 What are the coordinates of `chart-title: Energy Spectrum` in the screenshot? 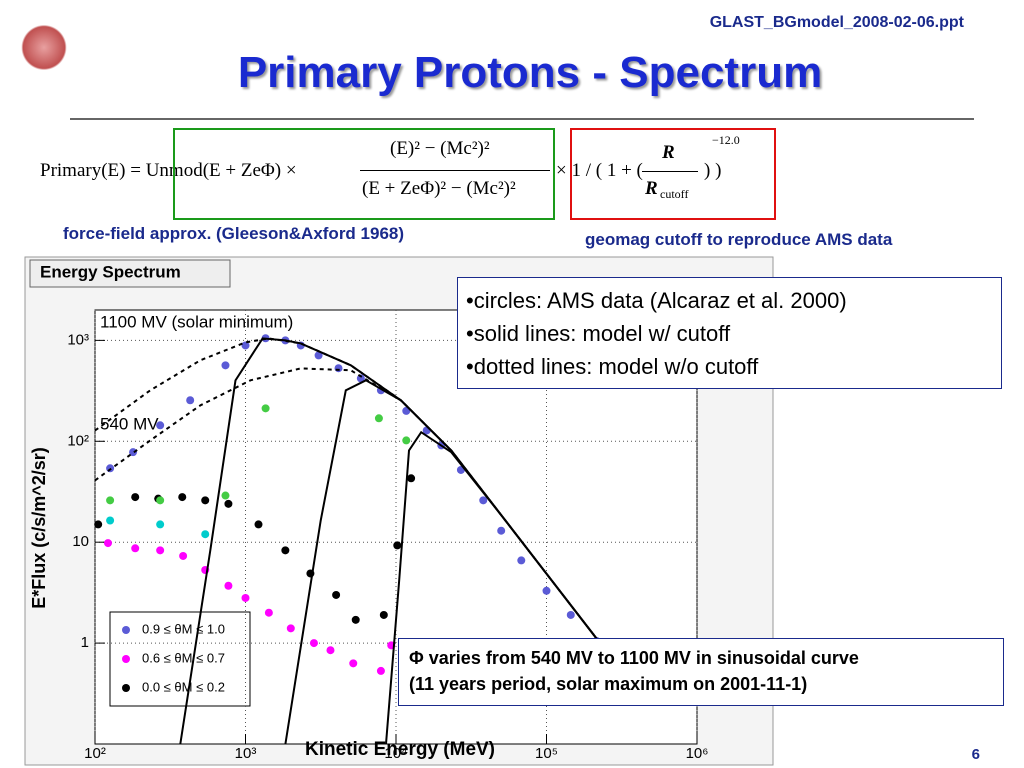 It's located at (110, 271).